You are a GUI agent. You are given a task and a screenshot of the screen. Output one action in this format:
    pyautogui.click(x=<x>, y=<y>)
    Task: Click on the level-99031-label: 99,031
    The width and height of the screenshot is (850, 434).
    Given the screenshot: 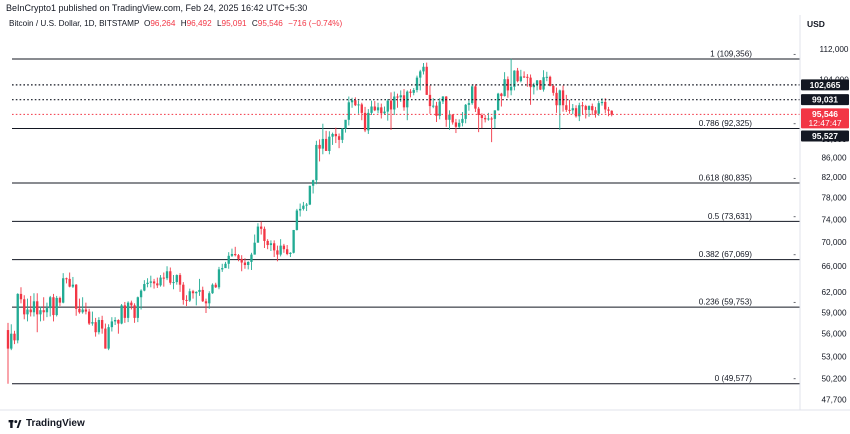 What is the action you would take?
    pyautogui.click(x=825, y=100)
    